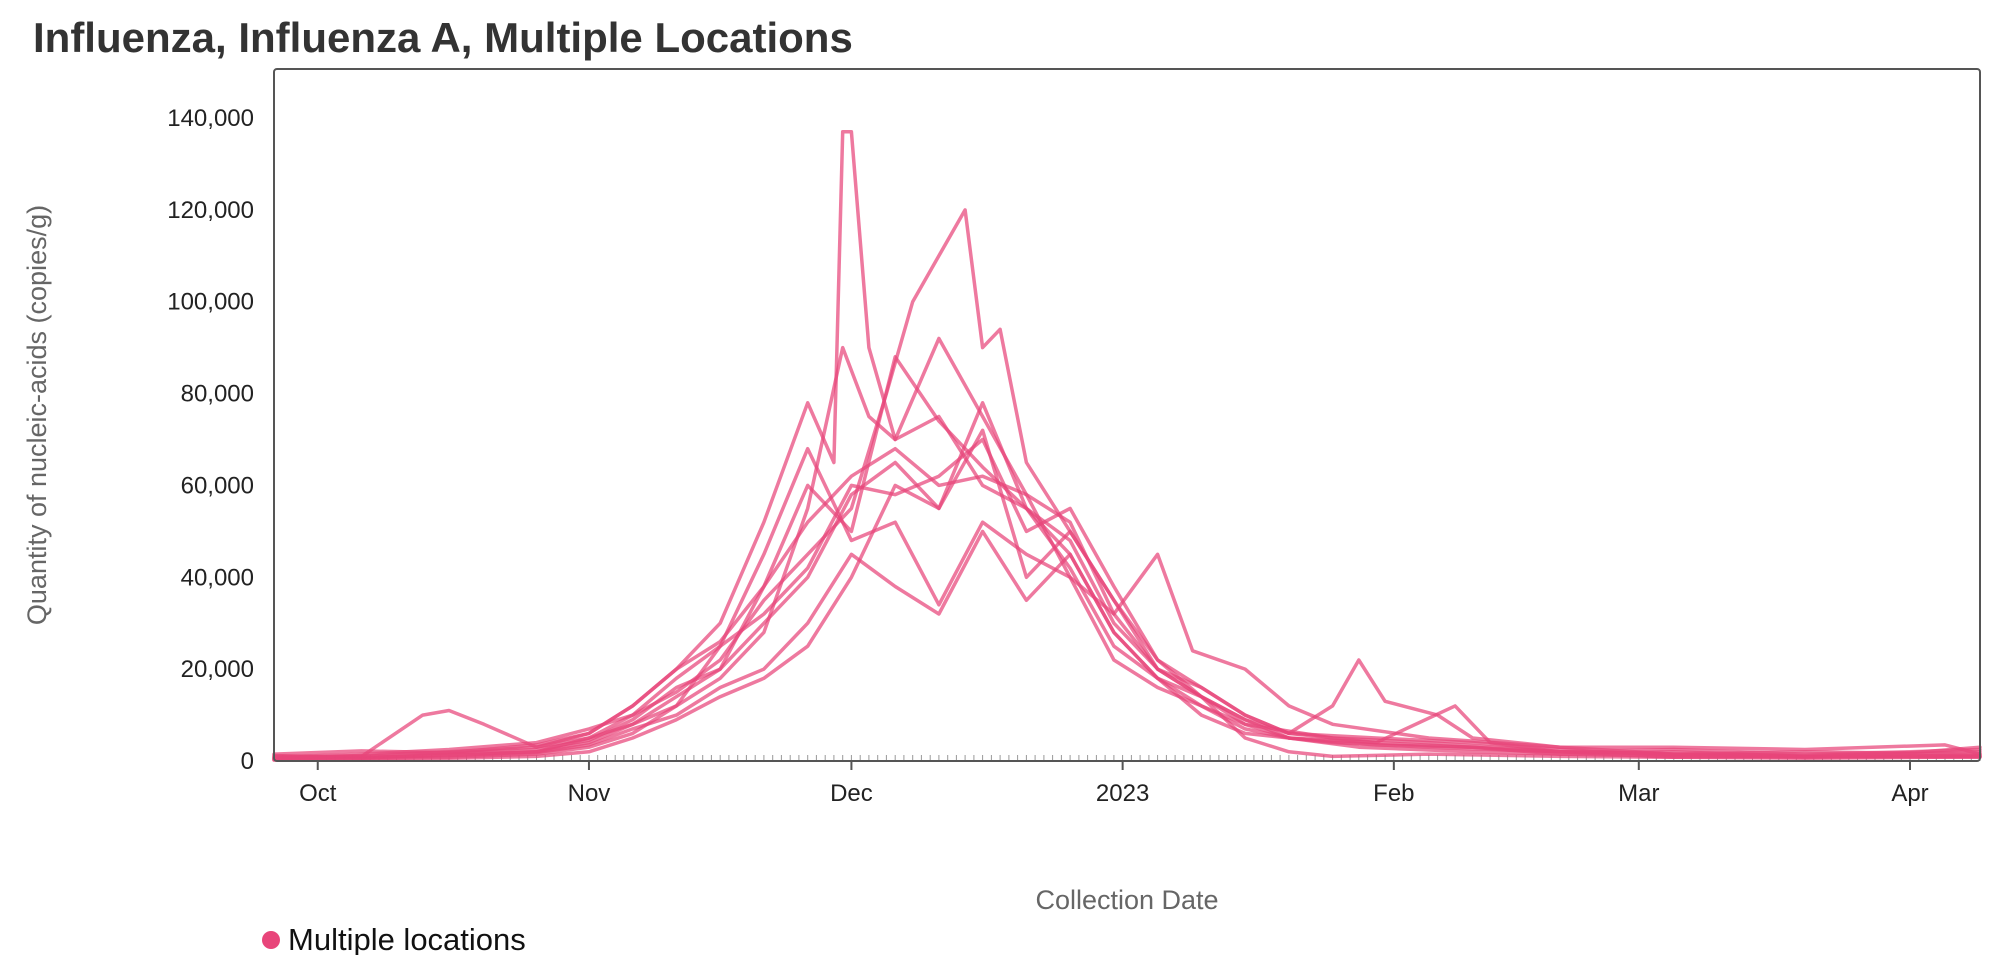 The width and height of the screenshot is (2000, 955). I want to click on x-tick-label: Feb, so click(1393, 793).